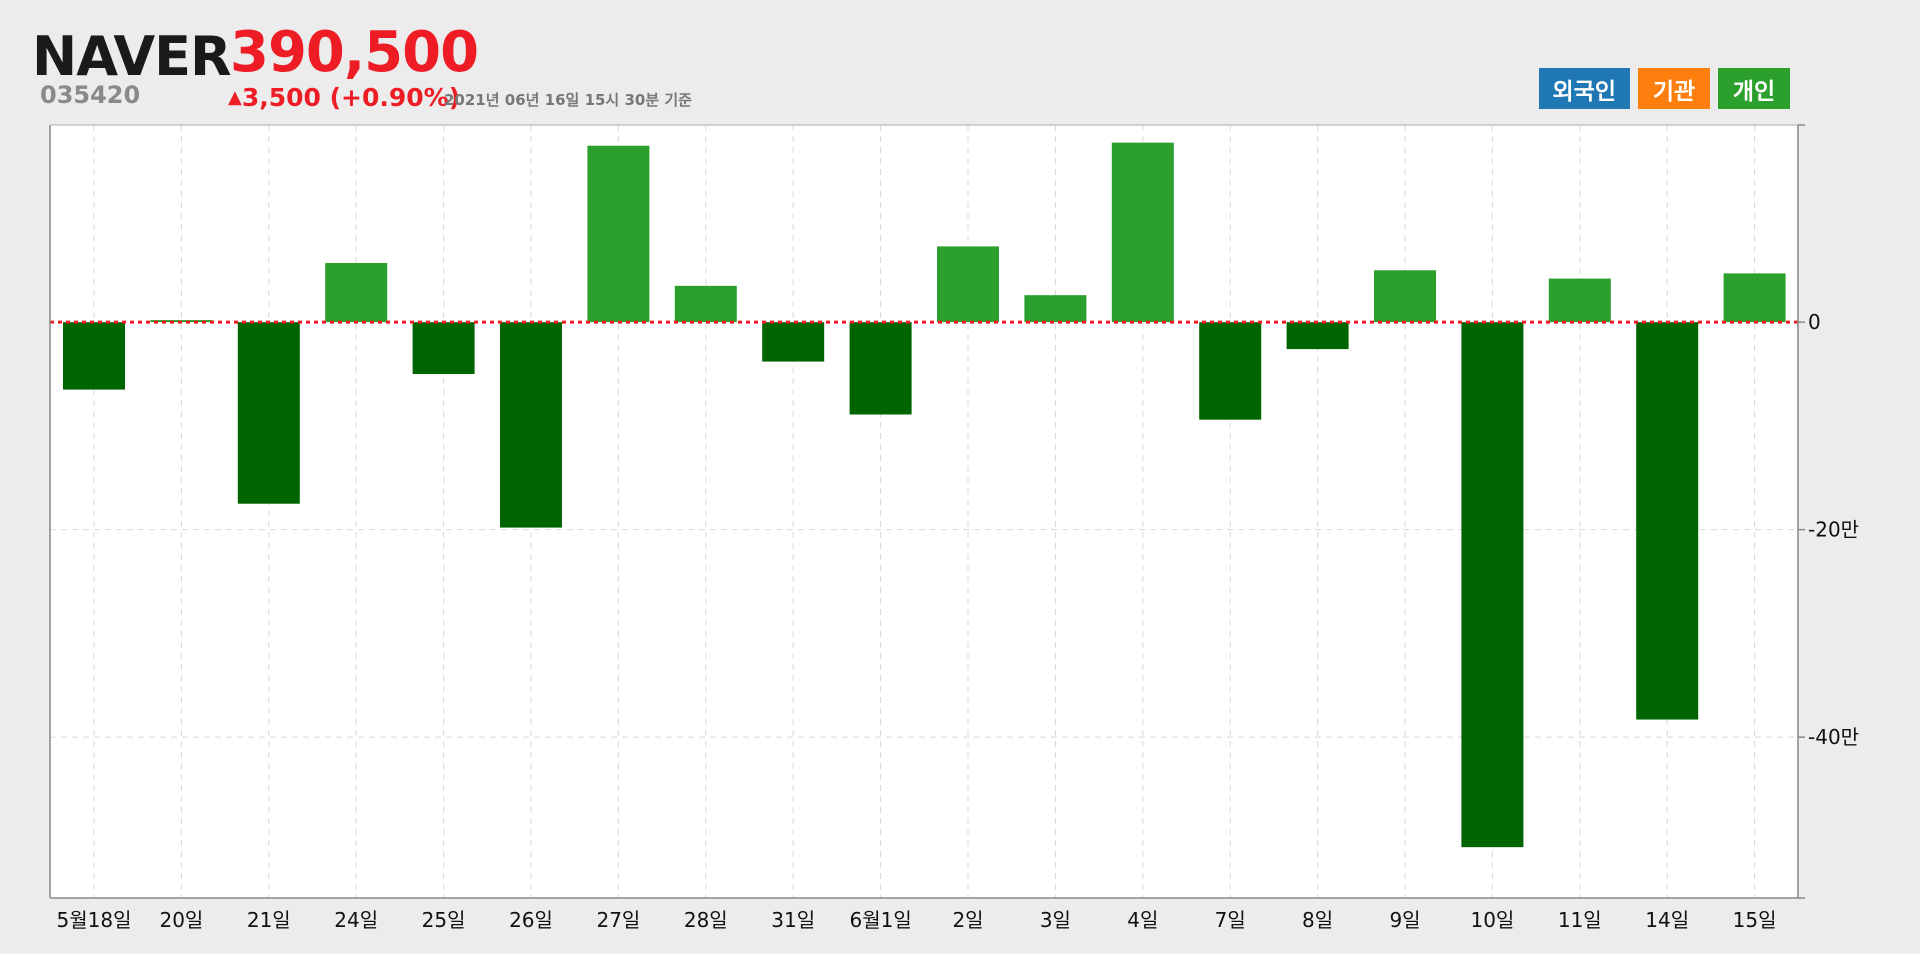 The image size is (1920, 954). What do you see at coordinates (1404, 920) in the screenshot?
I see `x-tick-label: 9일` at bounding box center [1404, 920].